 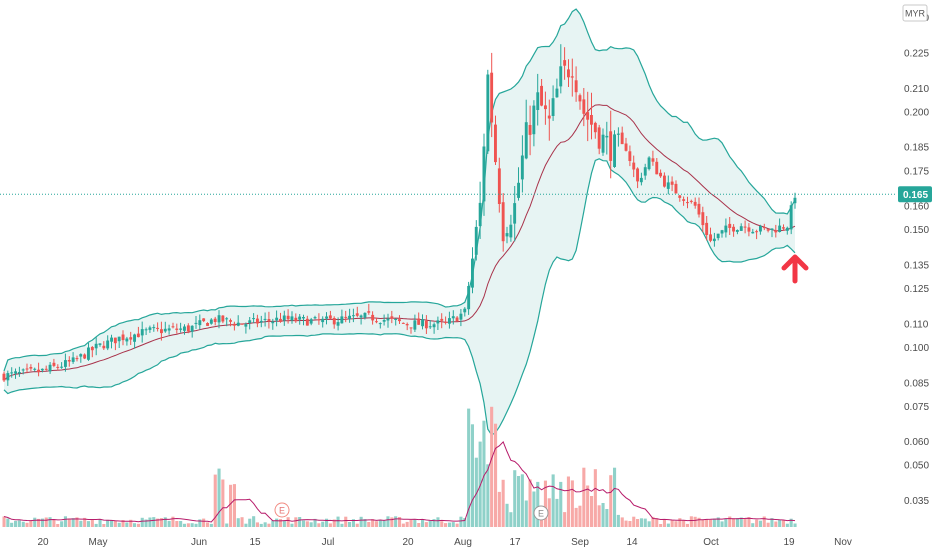 What do you see at coordinates (580, 542) in the screenshot?
I see `x-tick-label: Sep` at bounding box center [580, 542].